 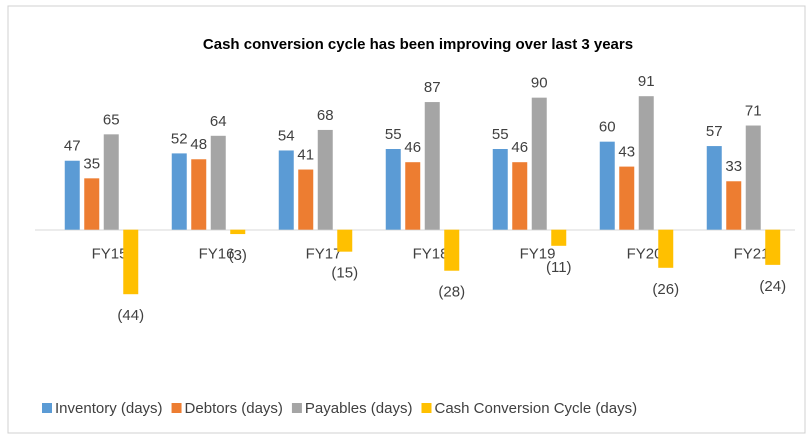 I want to click on data-label: 43, so click(x=626, y=152).